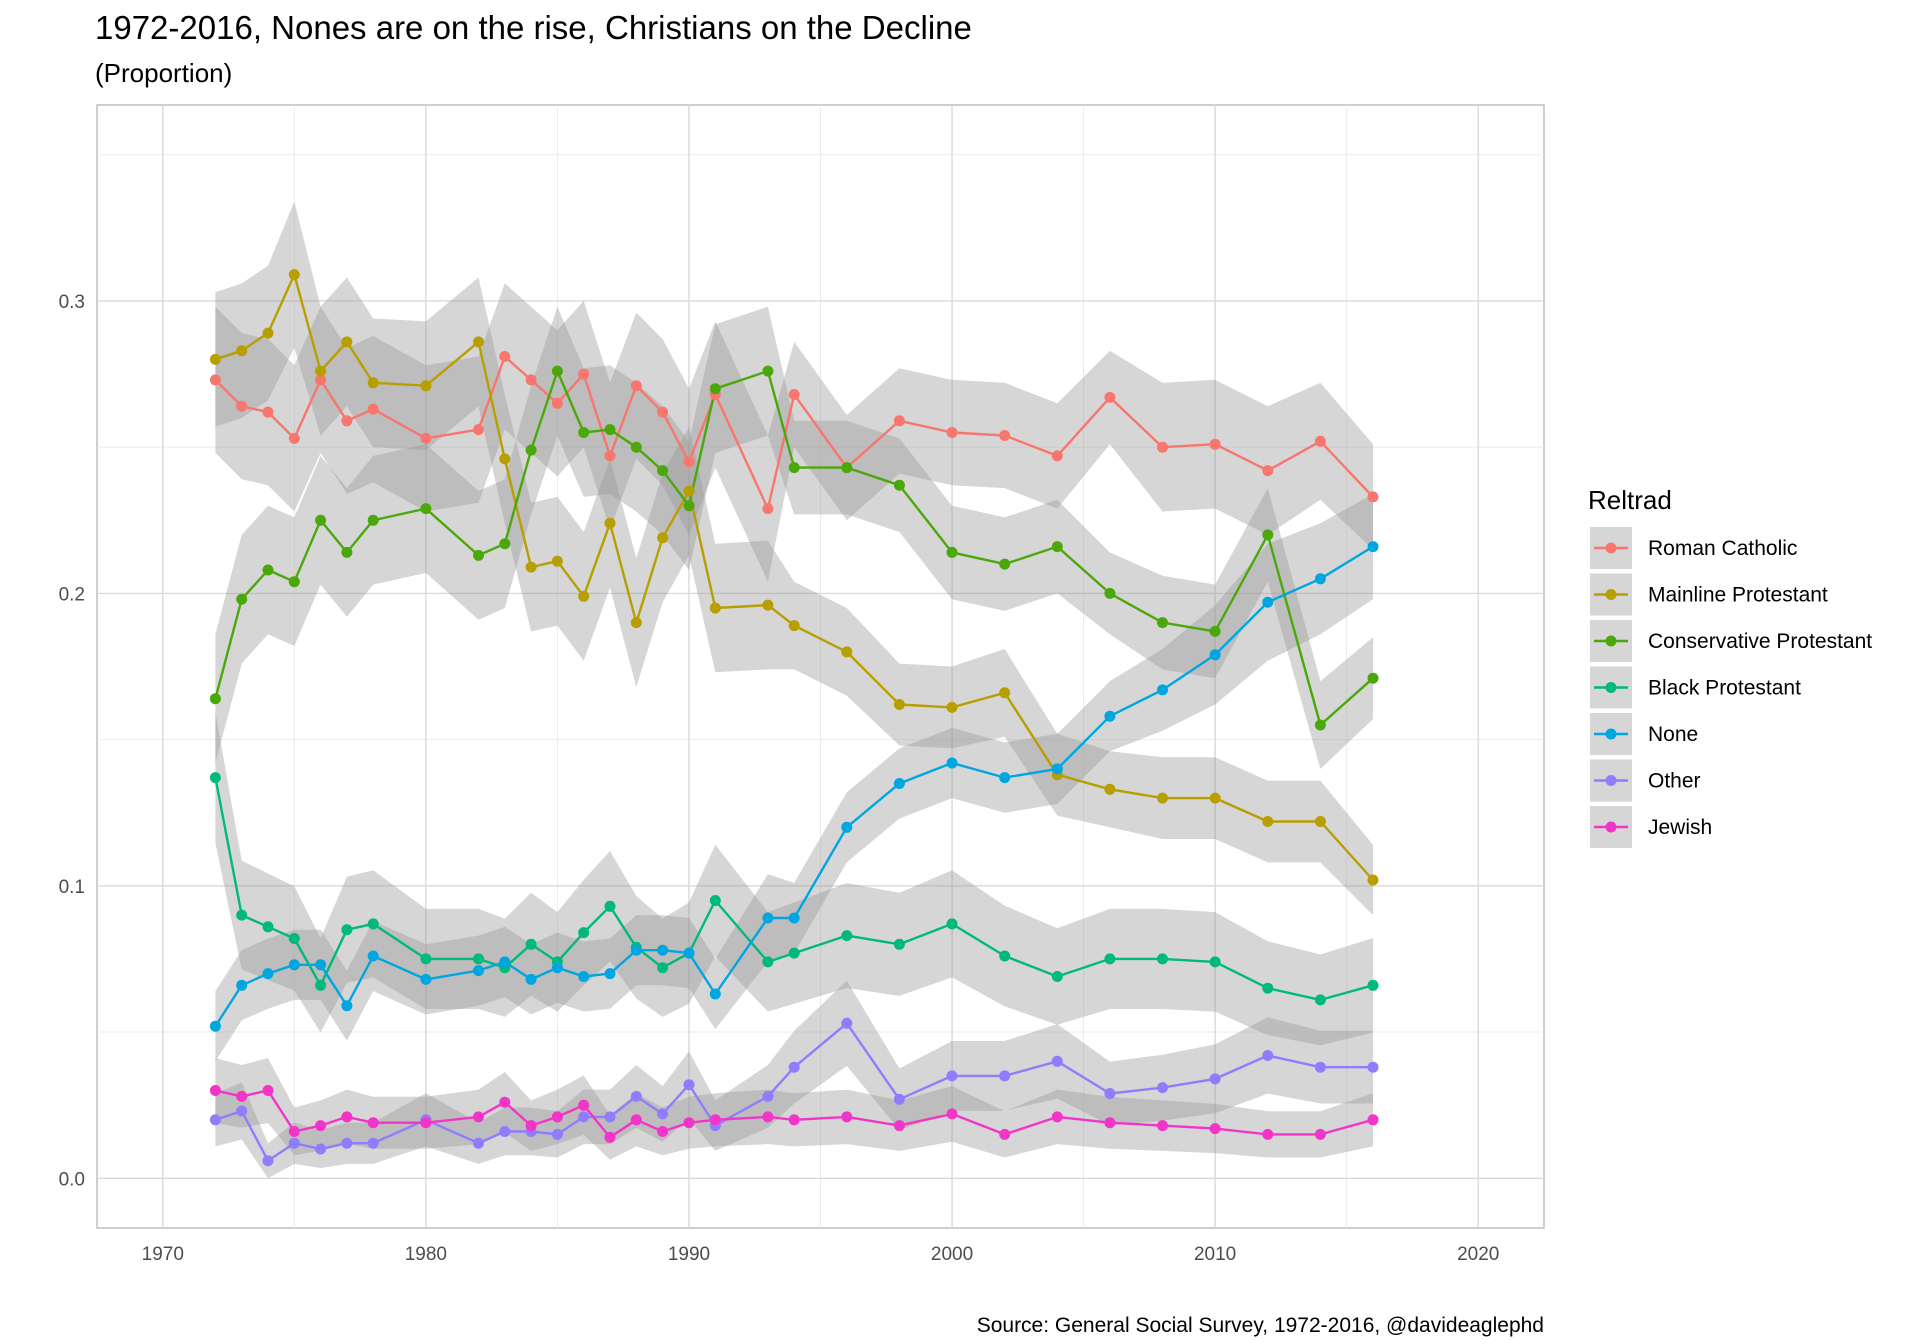  What do you see at coordinates (72, 302) in the screenshot?
I see `y-tick-label: 0.3` at bounding box center [72, 302].